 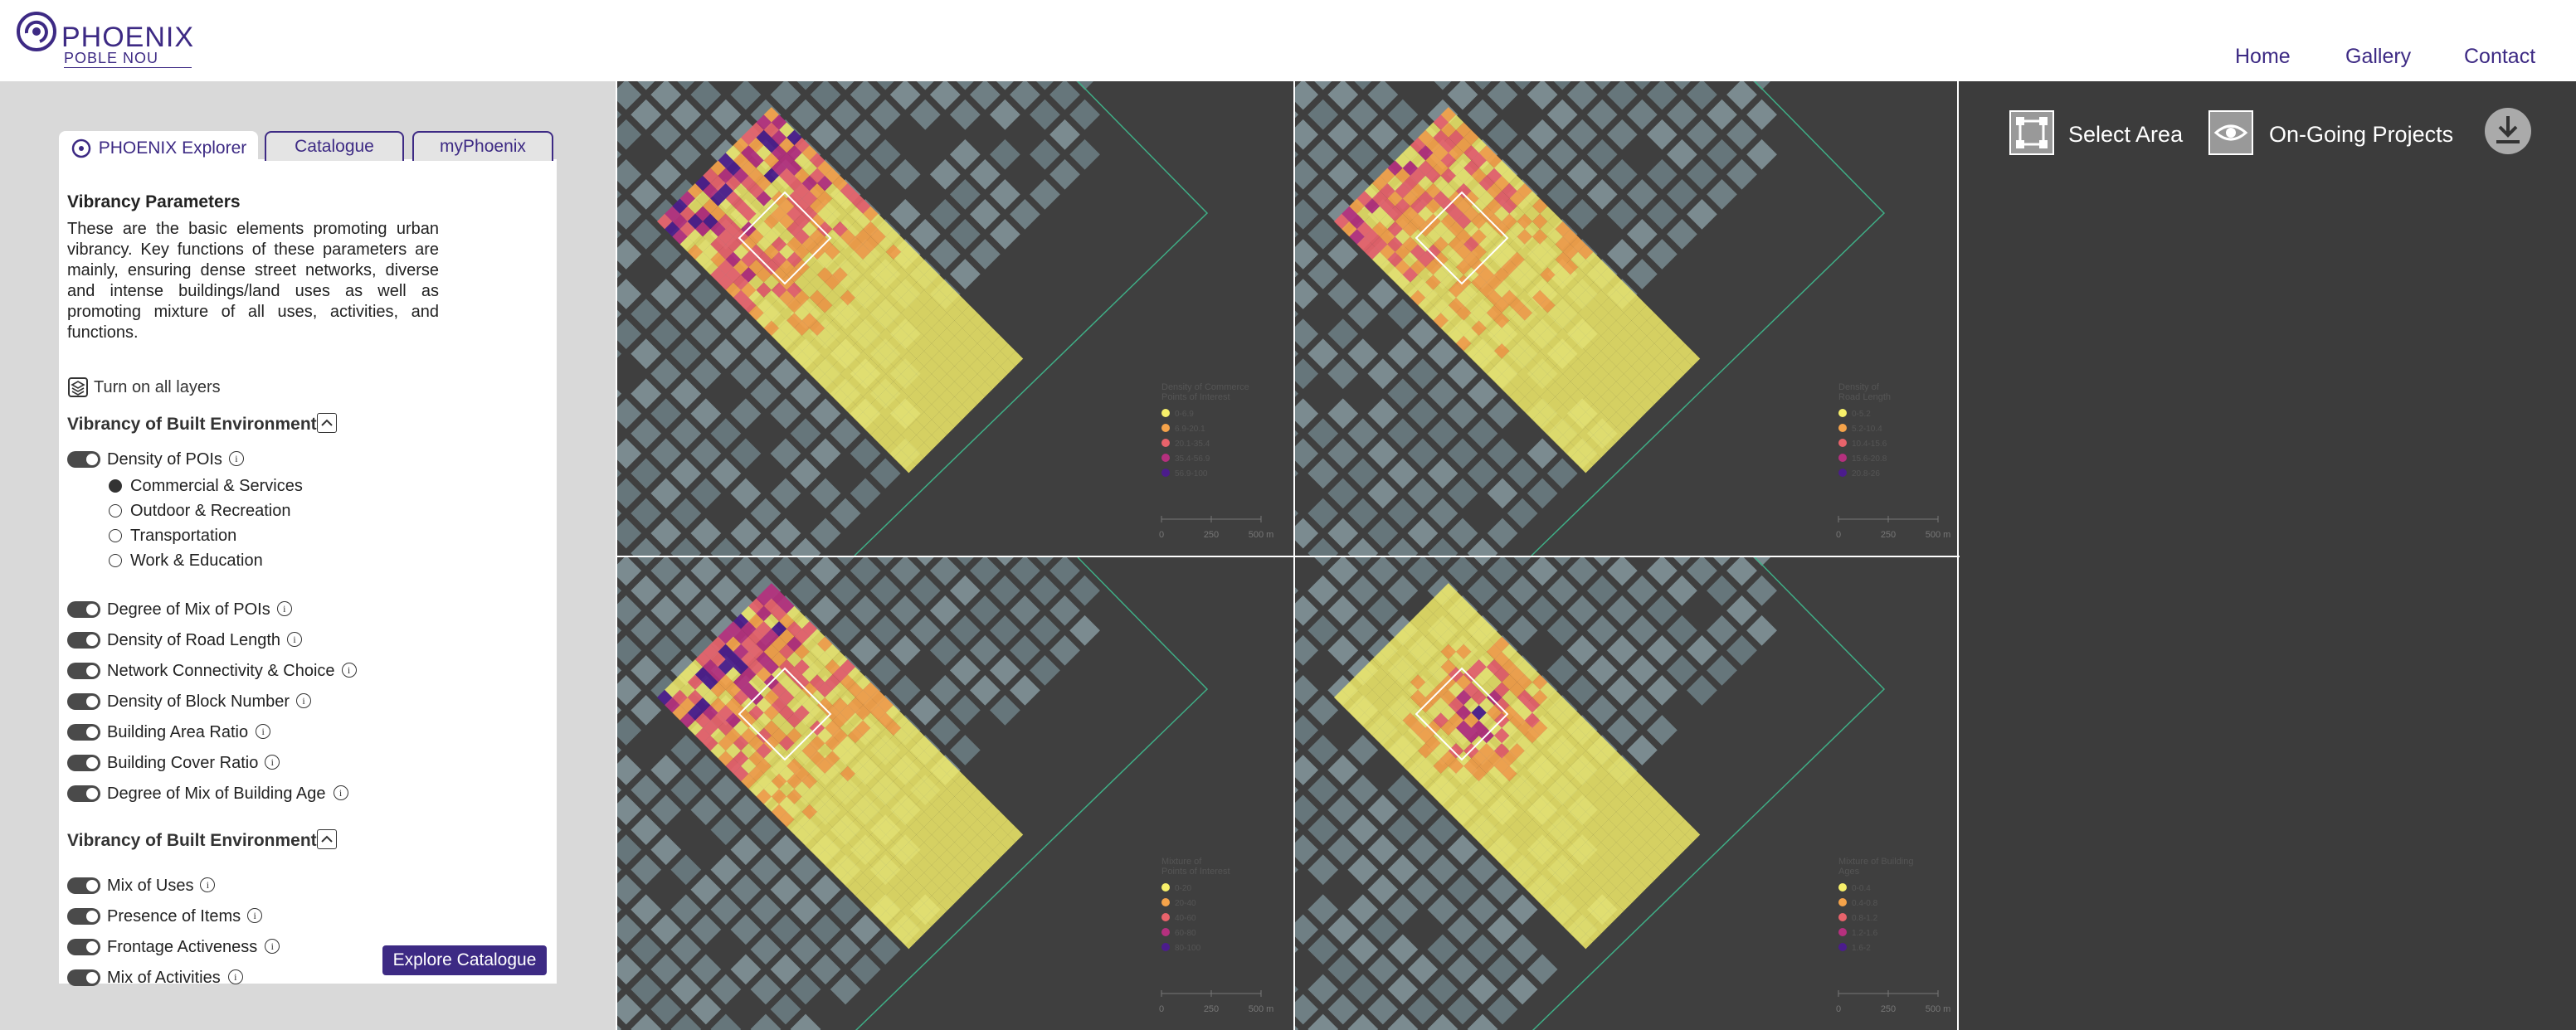 What do you see at coordinates (1938, 1009) in the screenshot?
I see `scale-label: 500 m` at bounding box center [1938, 1009].